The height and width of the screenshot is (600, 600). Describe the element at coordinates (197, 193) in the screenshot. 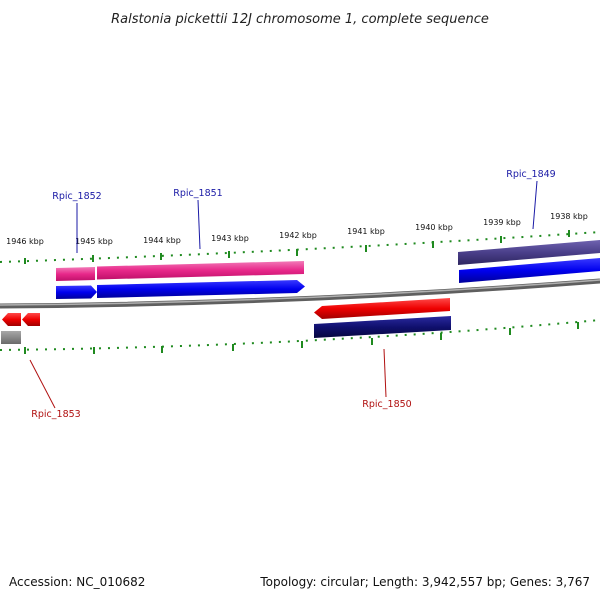

I see `gene-label-rpic-1851: Rpic_1851` at that location.